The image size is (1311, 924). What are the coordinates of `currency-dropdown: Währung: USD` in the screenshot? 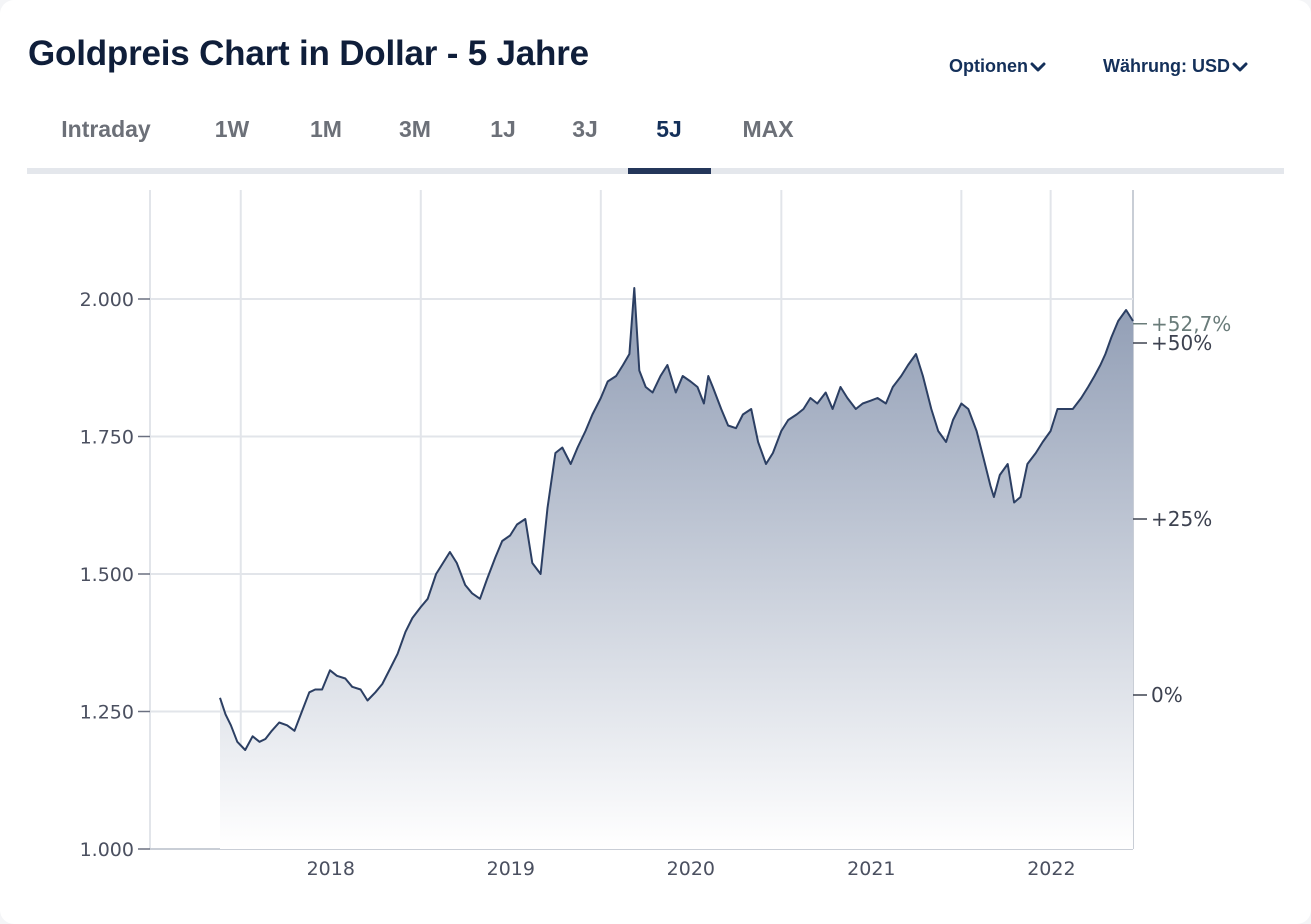 It's located at (1175, 66).